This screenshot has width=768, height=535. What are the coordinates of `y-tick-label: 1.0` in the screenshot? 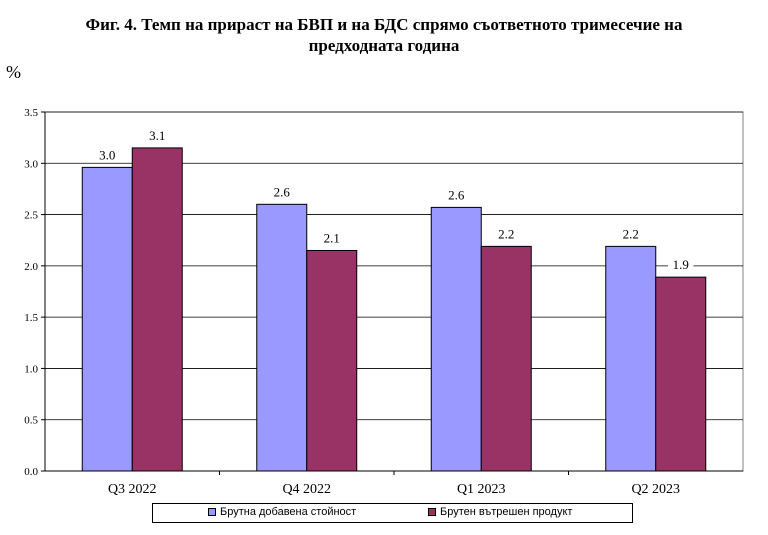 It's located at (31, 369).